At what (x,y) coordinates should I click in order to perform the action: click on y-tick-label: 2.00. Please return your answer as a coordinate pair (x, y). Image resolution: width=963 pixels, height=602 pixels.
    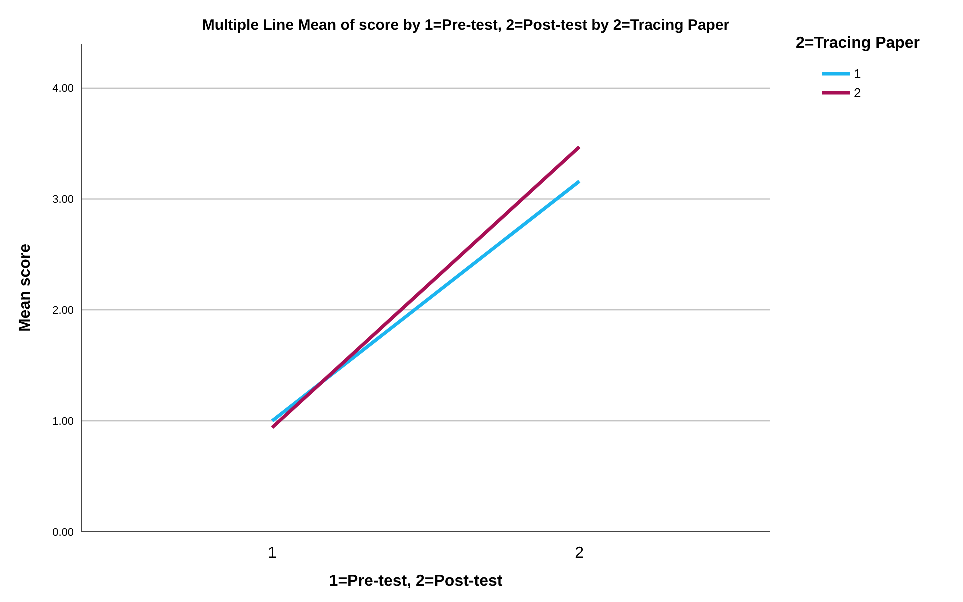
    Looking at the image, I should click on (63, 311).